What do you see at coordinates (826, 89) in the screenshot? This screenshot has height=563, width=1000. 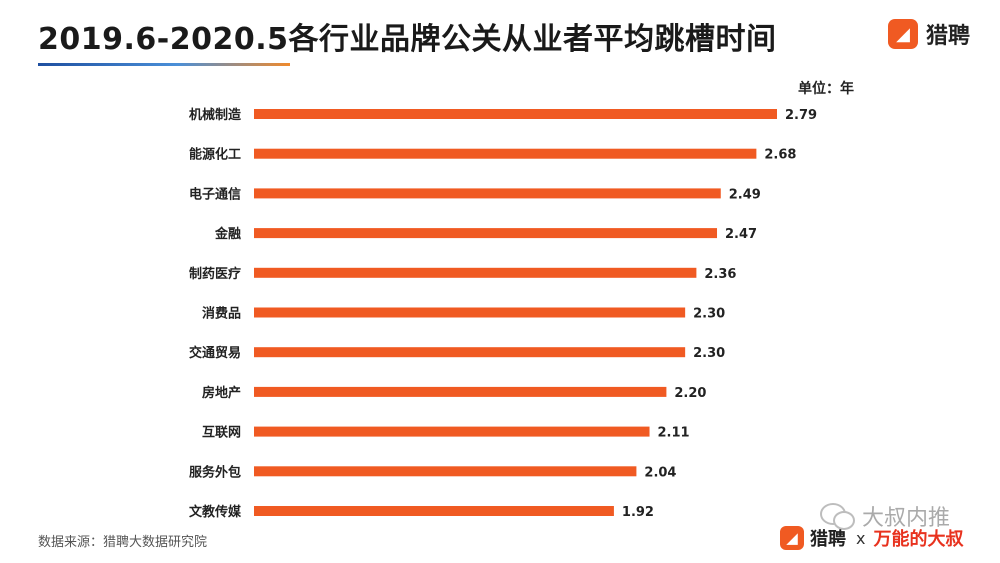 I see `unit-label: 单位：年` at bounding box center [826, 89].